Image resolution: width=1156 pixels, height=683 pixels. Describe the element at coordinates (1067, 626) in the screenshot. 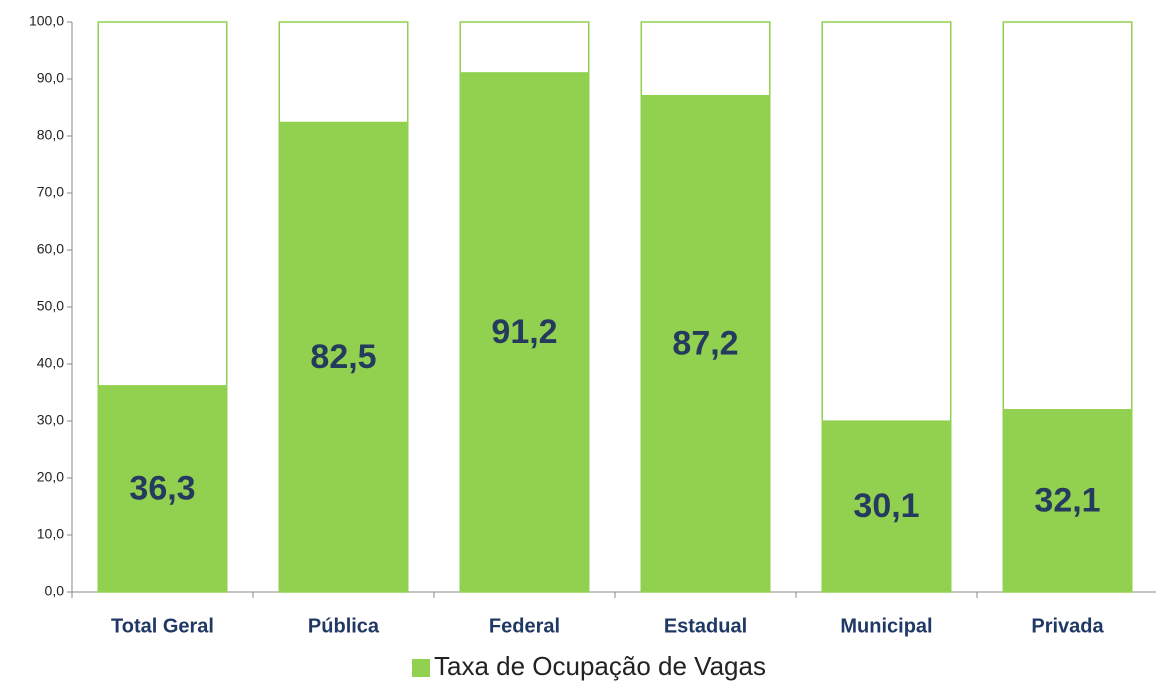

I see `x-tick-label: Privada` at that location.